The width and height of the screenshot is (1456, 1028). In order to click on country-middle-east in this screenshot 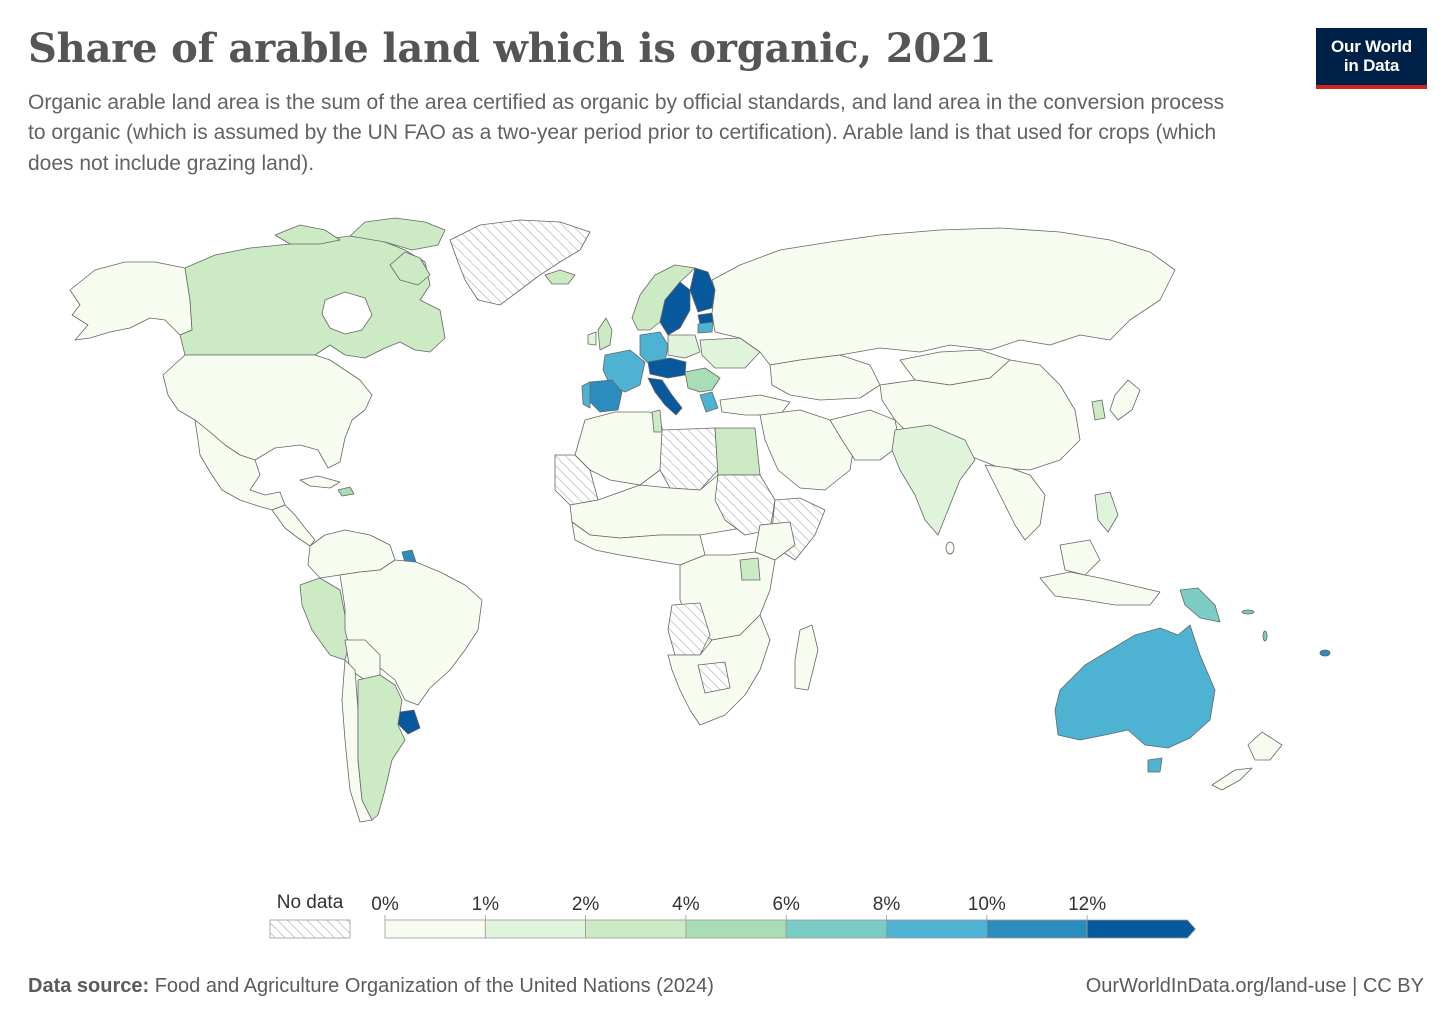, I will do `click(807, 450)`.